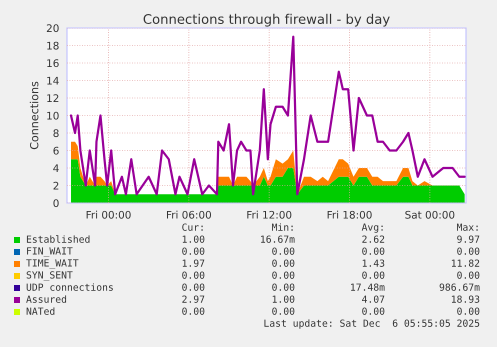 The image size is (497, 347). I want to click on x-tick-label: Fri 12:00, so click(269, 214).